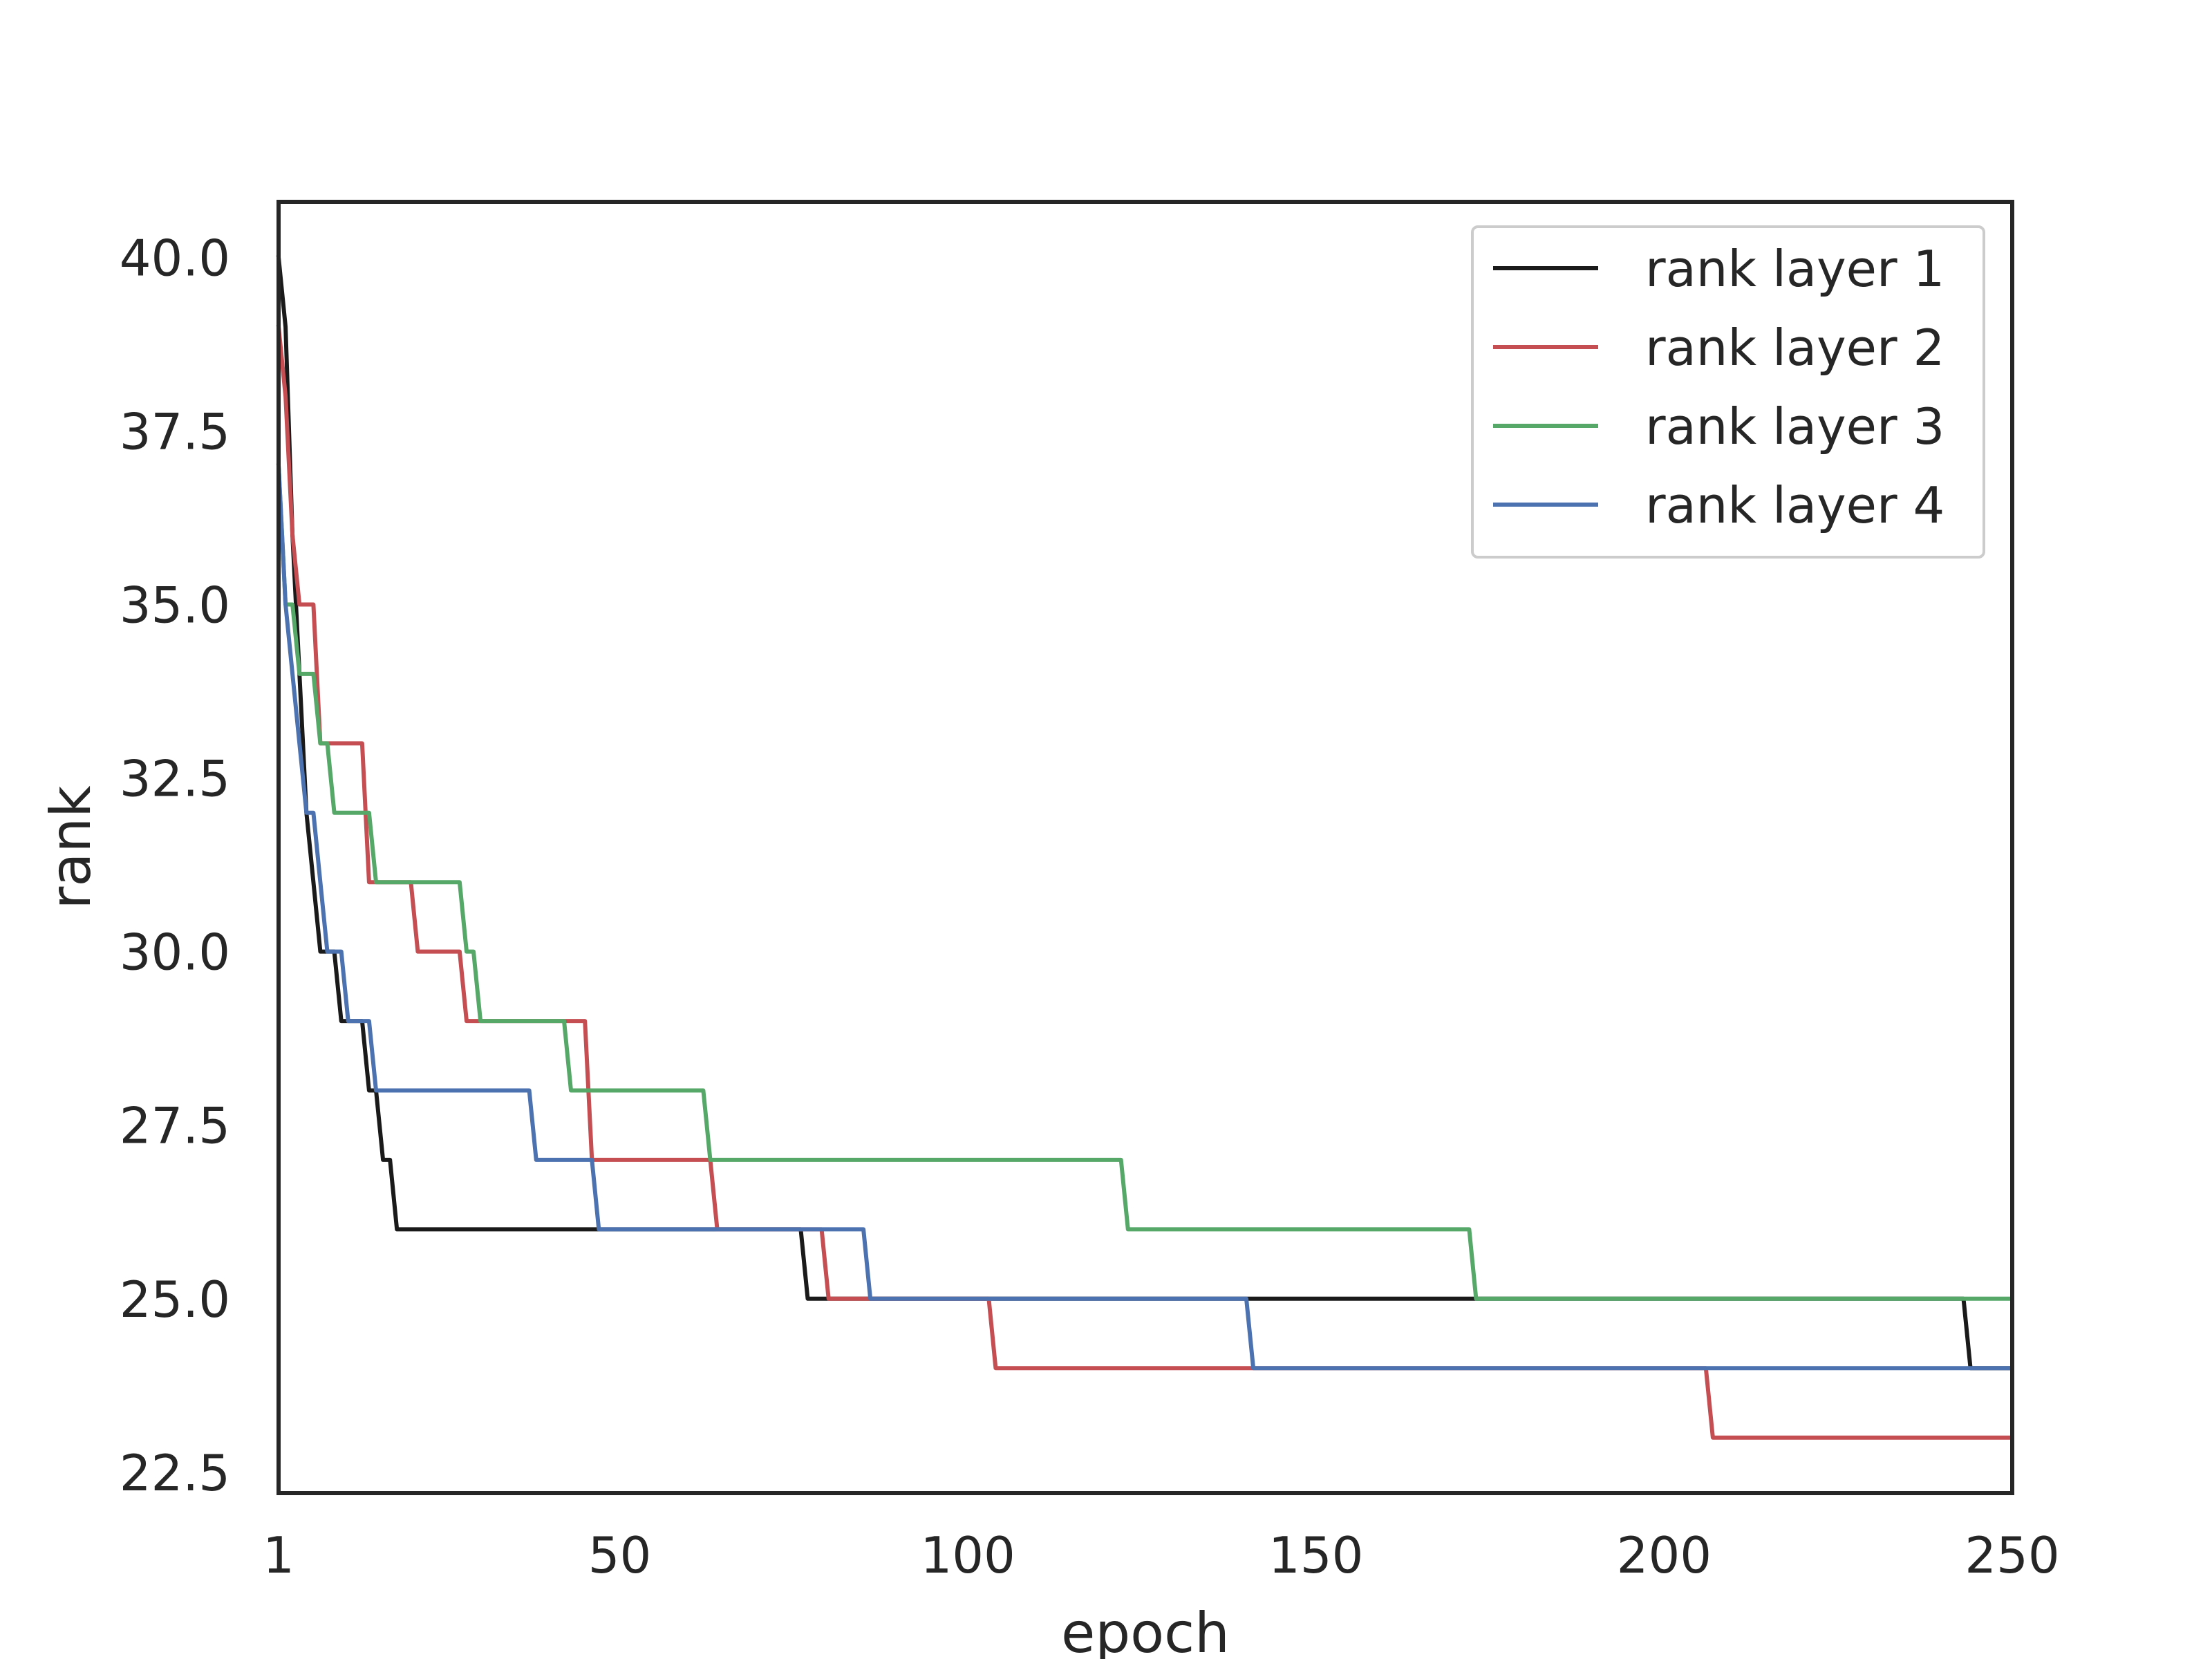  I want to click on y-tick-label: 32.5, so click(175, 779).